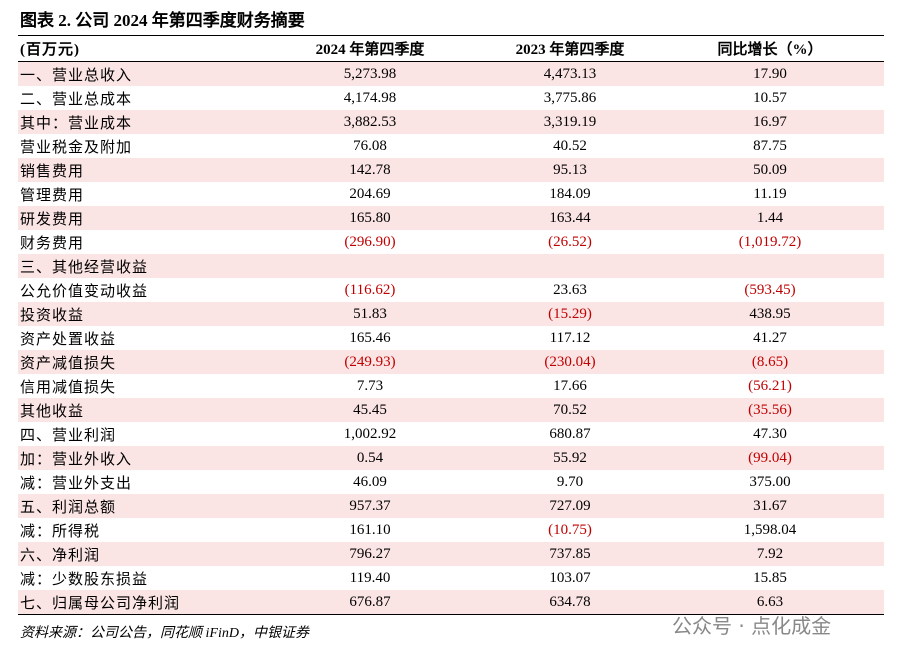  What do you see at coordinates (451, 338) in the screenshot?
I see `table-row: 资产处置收益 165.46 117.12 41.27` at bounding box center [451, 338].